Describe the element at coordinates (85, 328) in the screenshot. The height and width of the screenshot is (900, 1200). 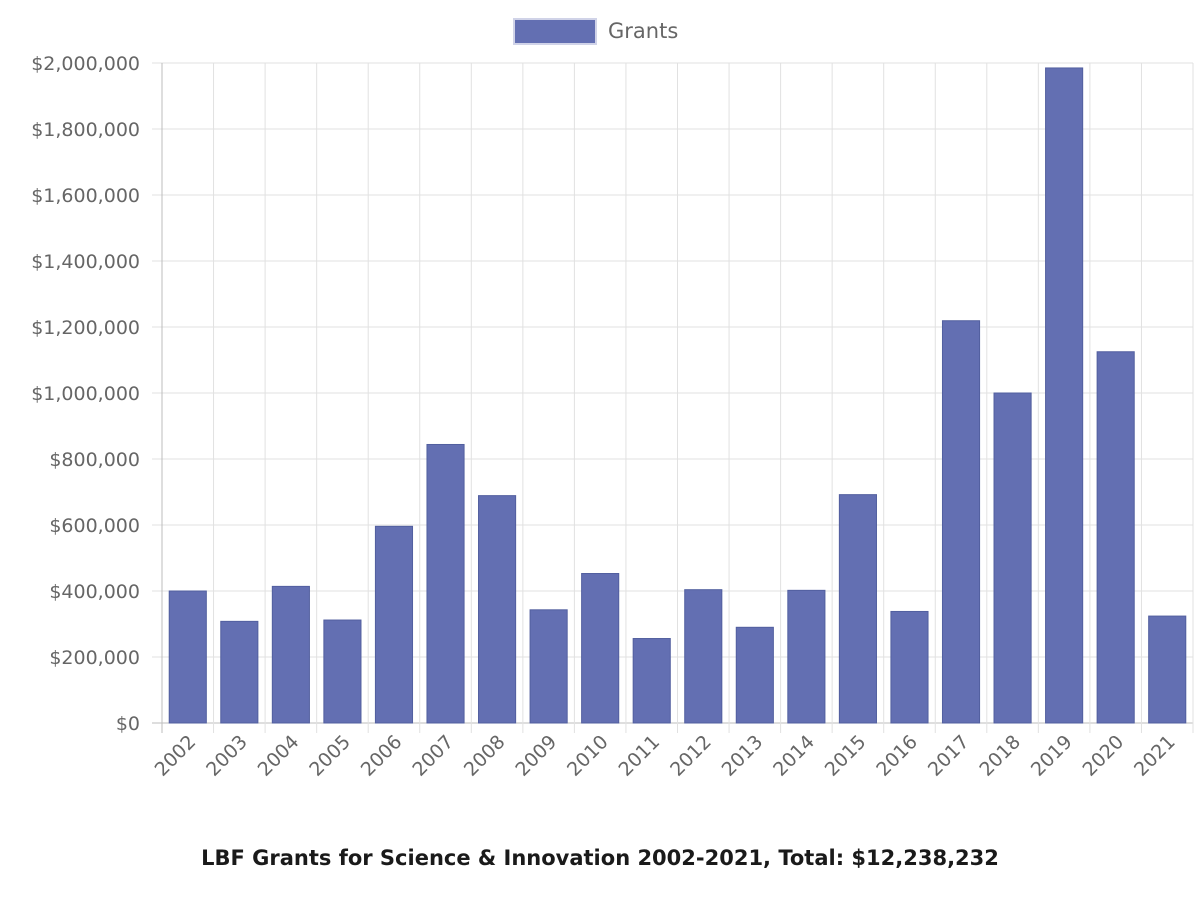
I see `y-tick-label: $1,200,000` at that location.